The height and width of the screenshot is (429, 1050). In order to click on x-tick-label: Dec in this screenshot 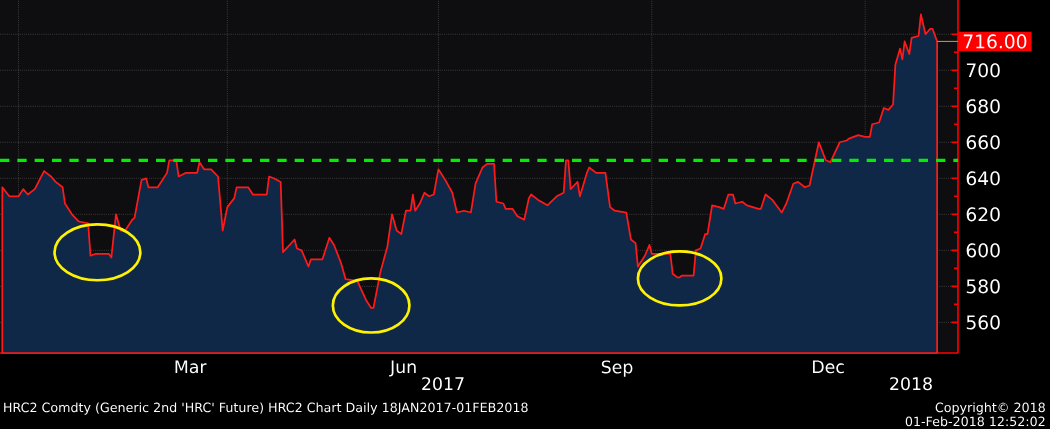, I will do `click(828, 367)`.